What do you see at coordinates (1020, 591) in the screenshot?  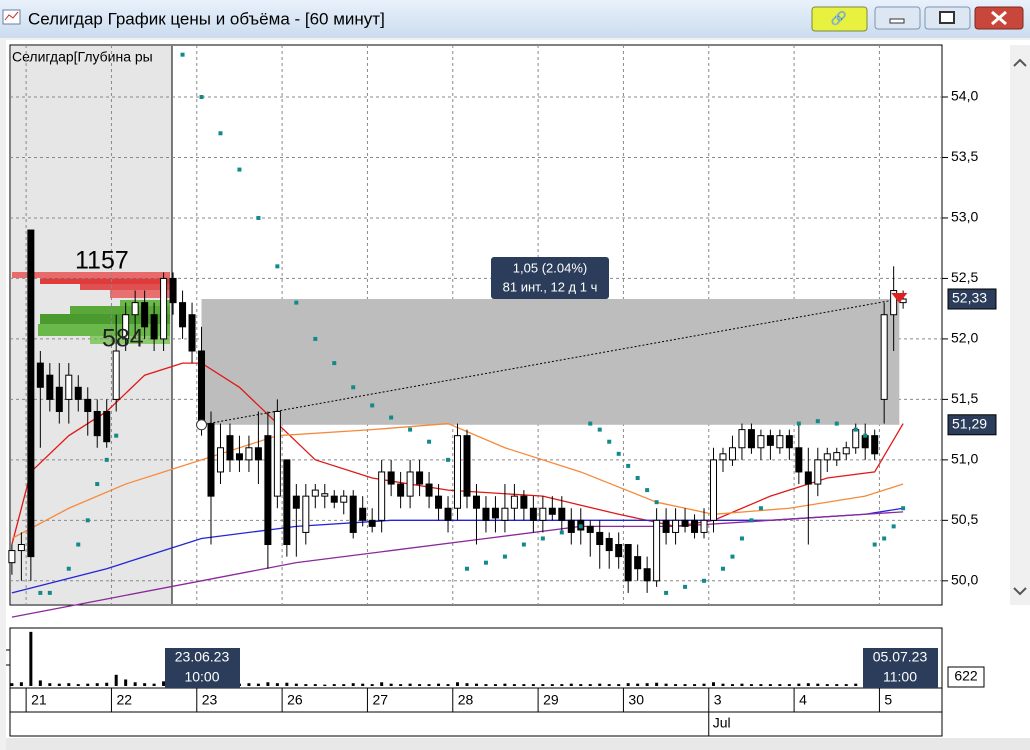 I see `scroll-down` at bounding box center [1020, 591].